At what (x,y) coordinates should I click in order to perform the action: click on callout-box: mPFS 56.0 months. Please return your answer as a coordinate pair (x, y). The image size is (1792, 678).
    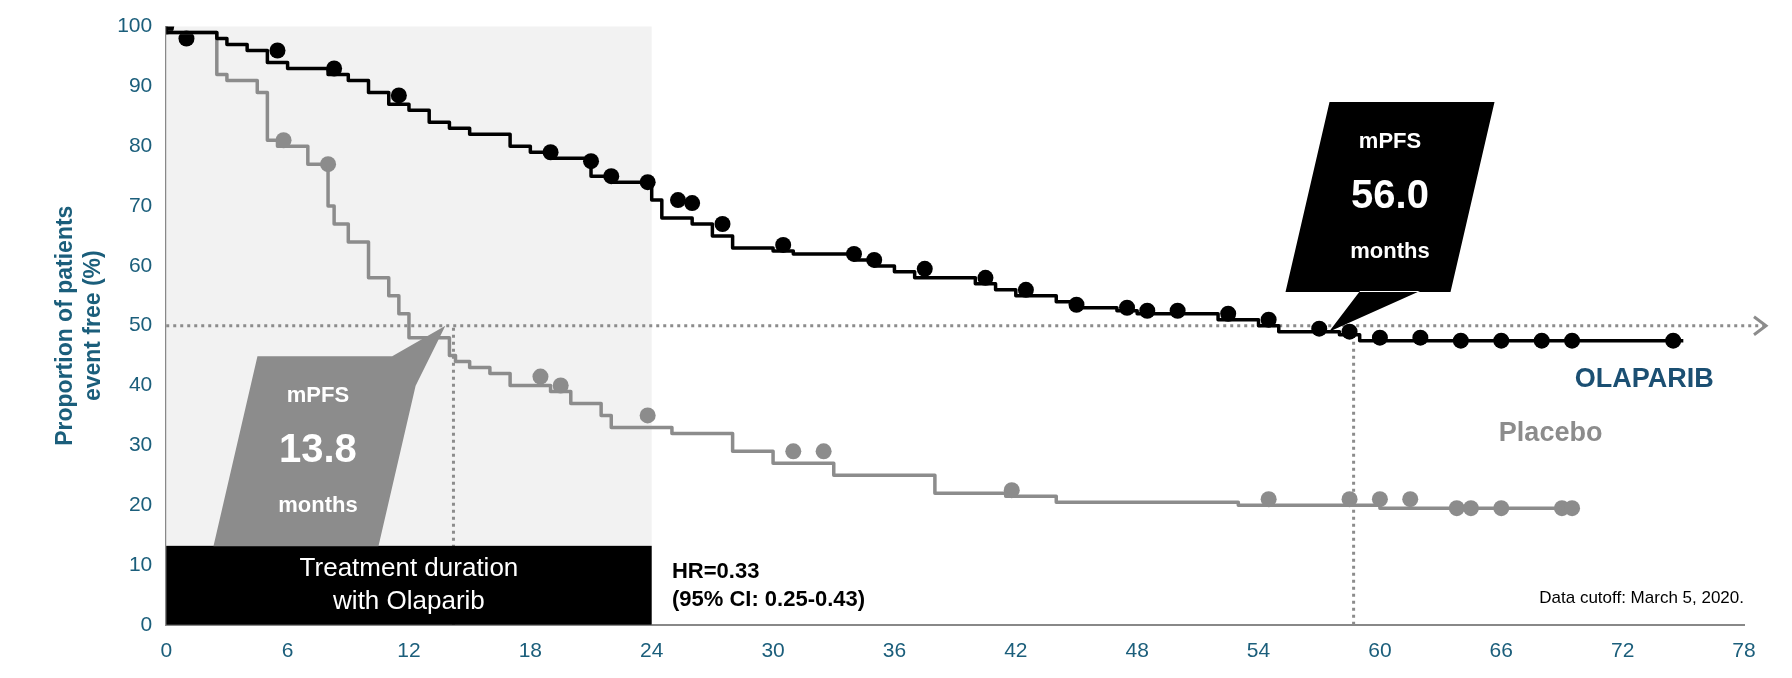
    Looking at the image, I should click on (1390, 217).